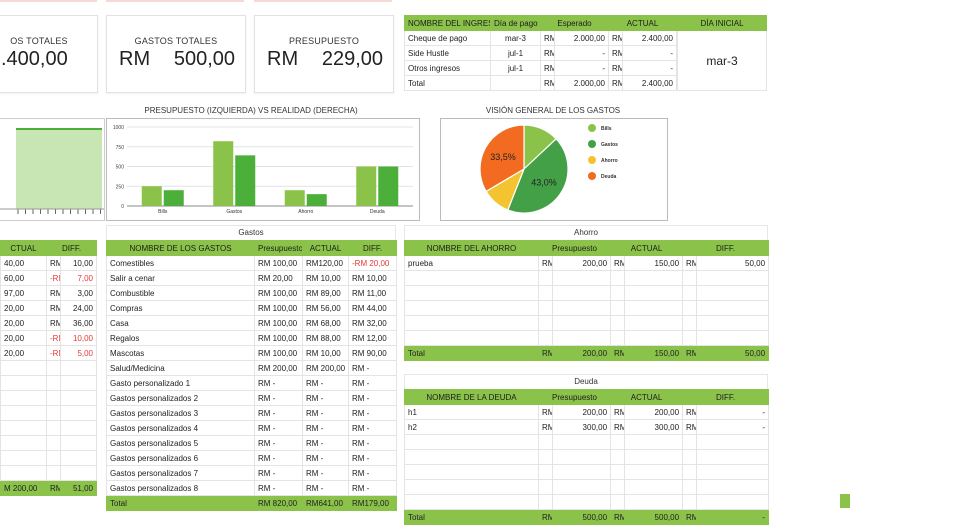  Describe the element at coordinates (447, 53) in the screenshot. I see `income-name-cell: Side Hustle` at that location.